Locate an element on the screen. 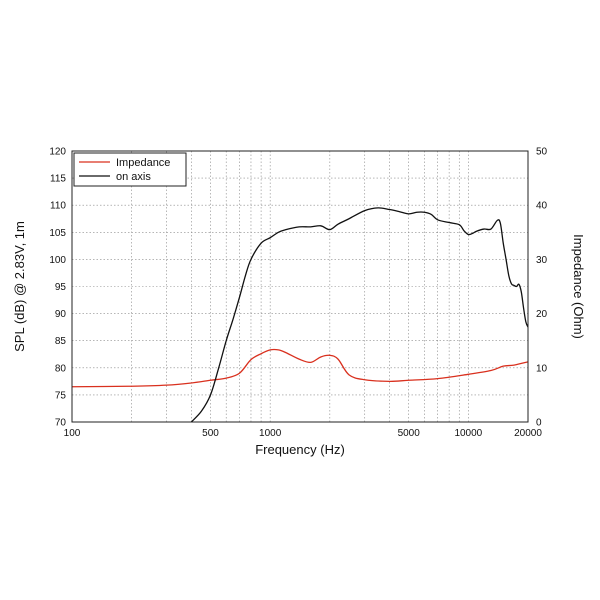 The height and width of the screenshot is (600, 600). y-tick-label: 90 is located at coordinates (61, 314).